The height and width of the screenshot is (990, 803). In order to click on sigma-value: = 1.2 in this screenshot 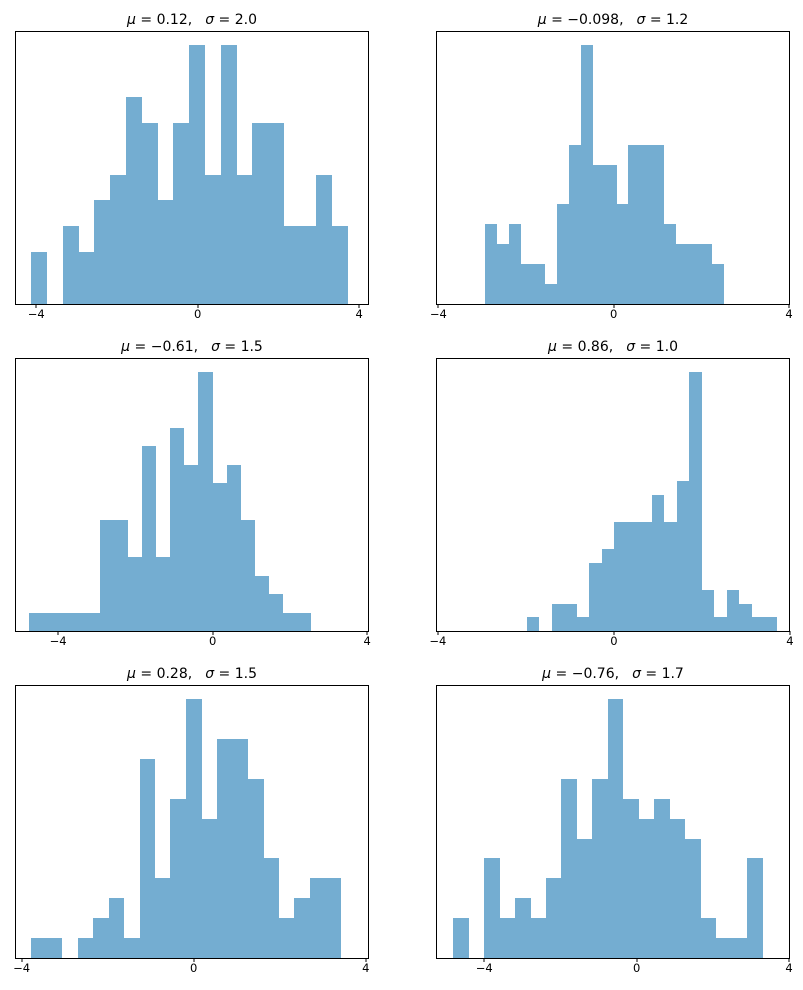, I will do `click(667, 20)`.